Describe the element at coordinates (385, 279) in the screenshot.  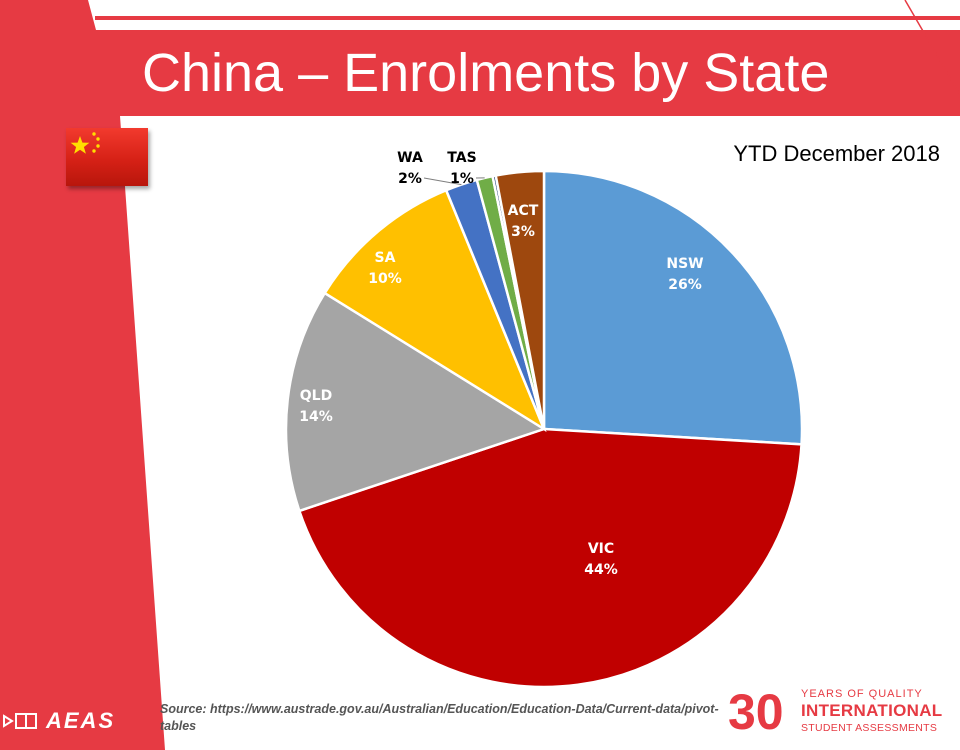
I see `slice-value-sa: 10%` at that location.